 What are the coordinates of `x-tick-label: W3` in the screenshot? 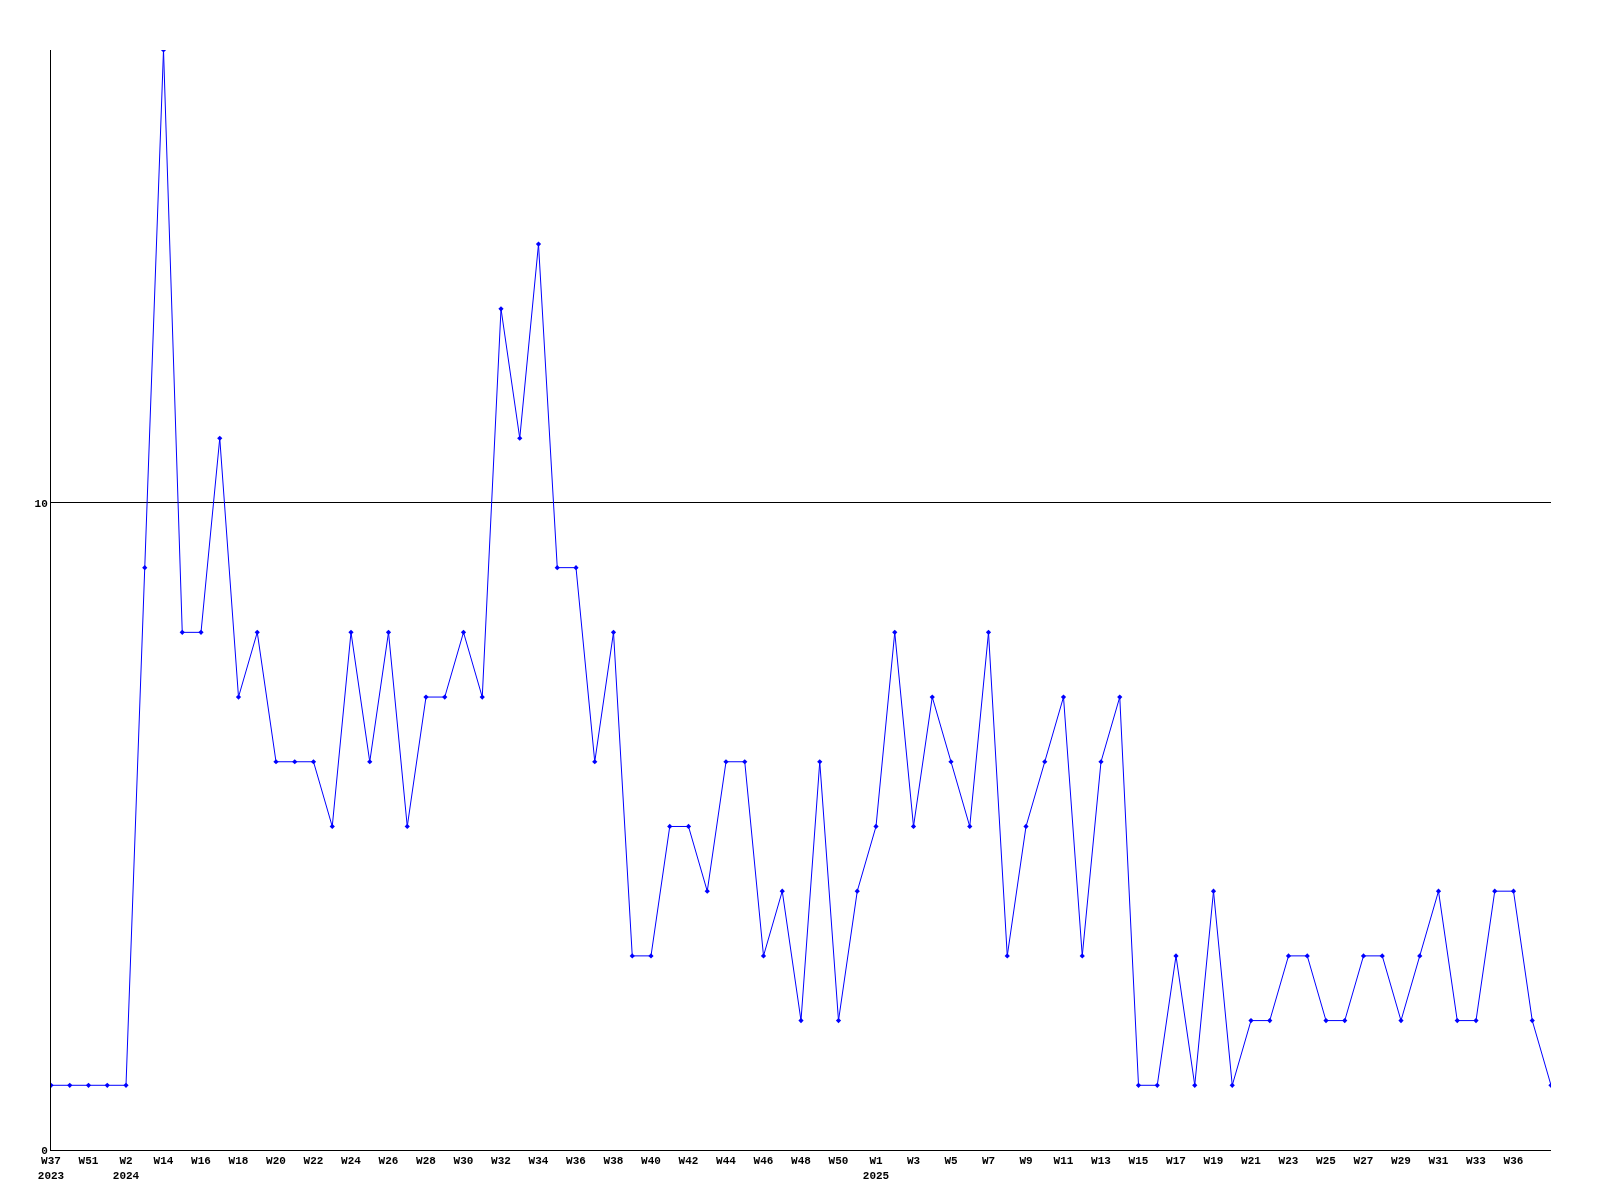 It's located at (913, 1161).